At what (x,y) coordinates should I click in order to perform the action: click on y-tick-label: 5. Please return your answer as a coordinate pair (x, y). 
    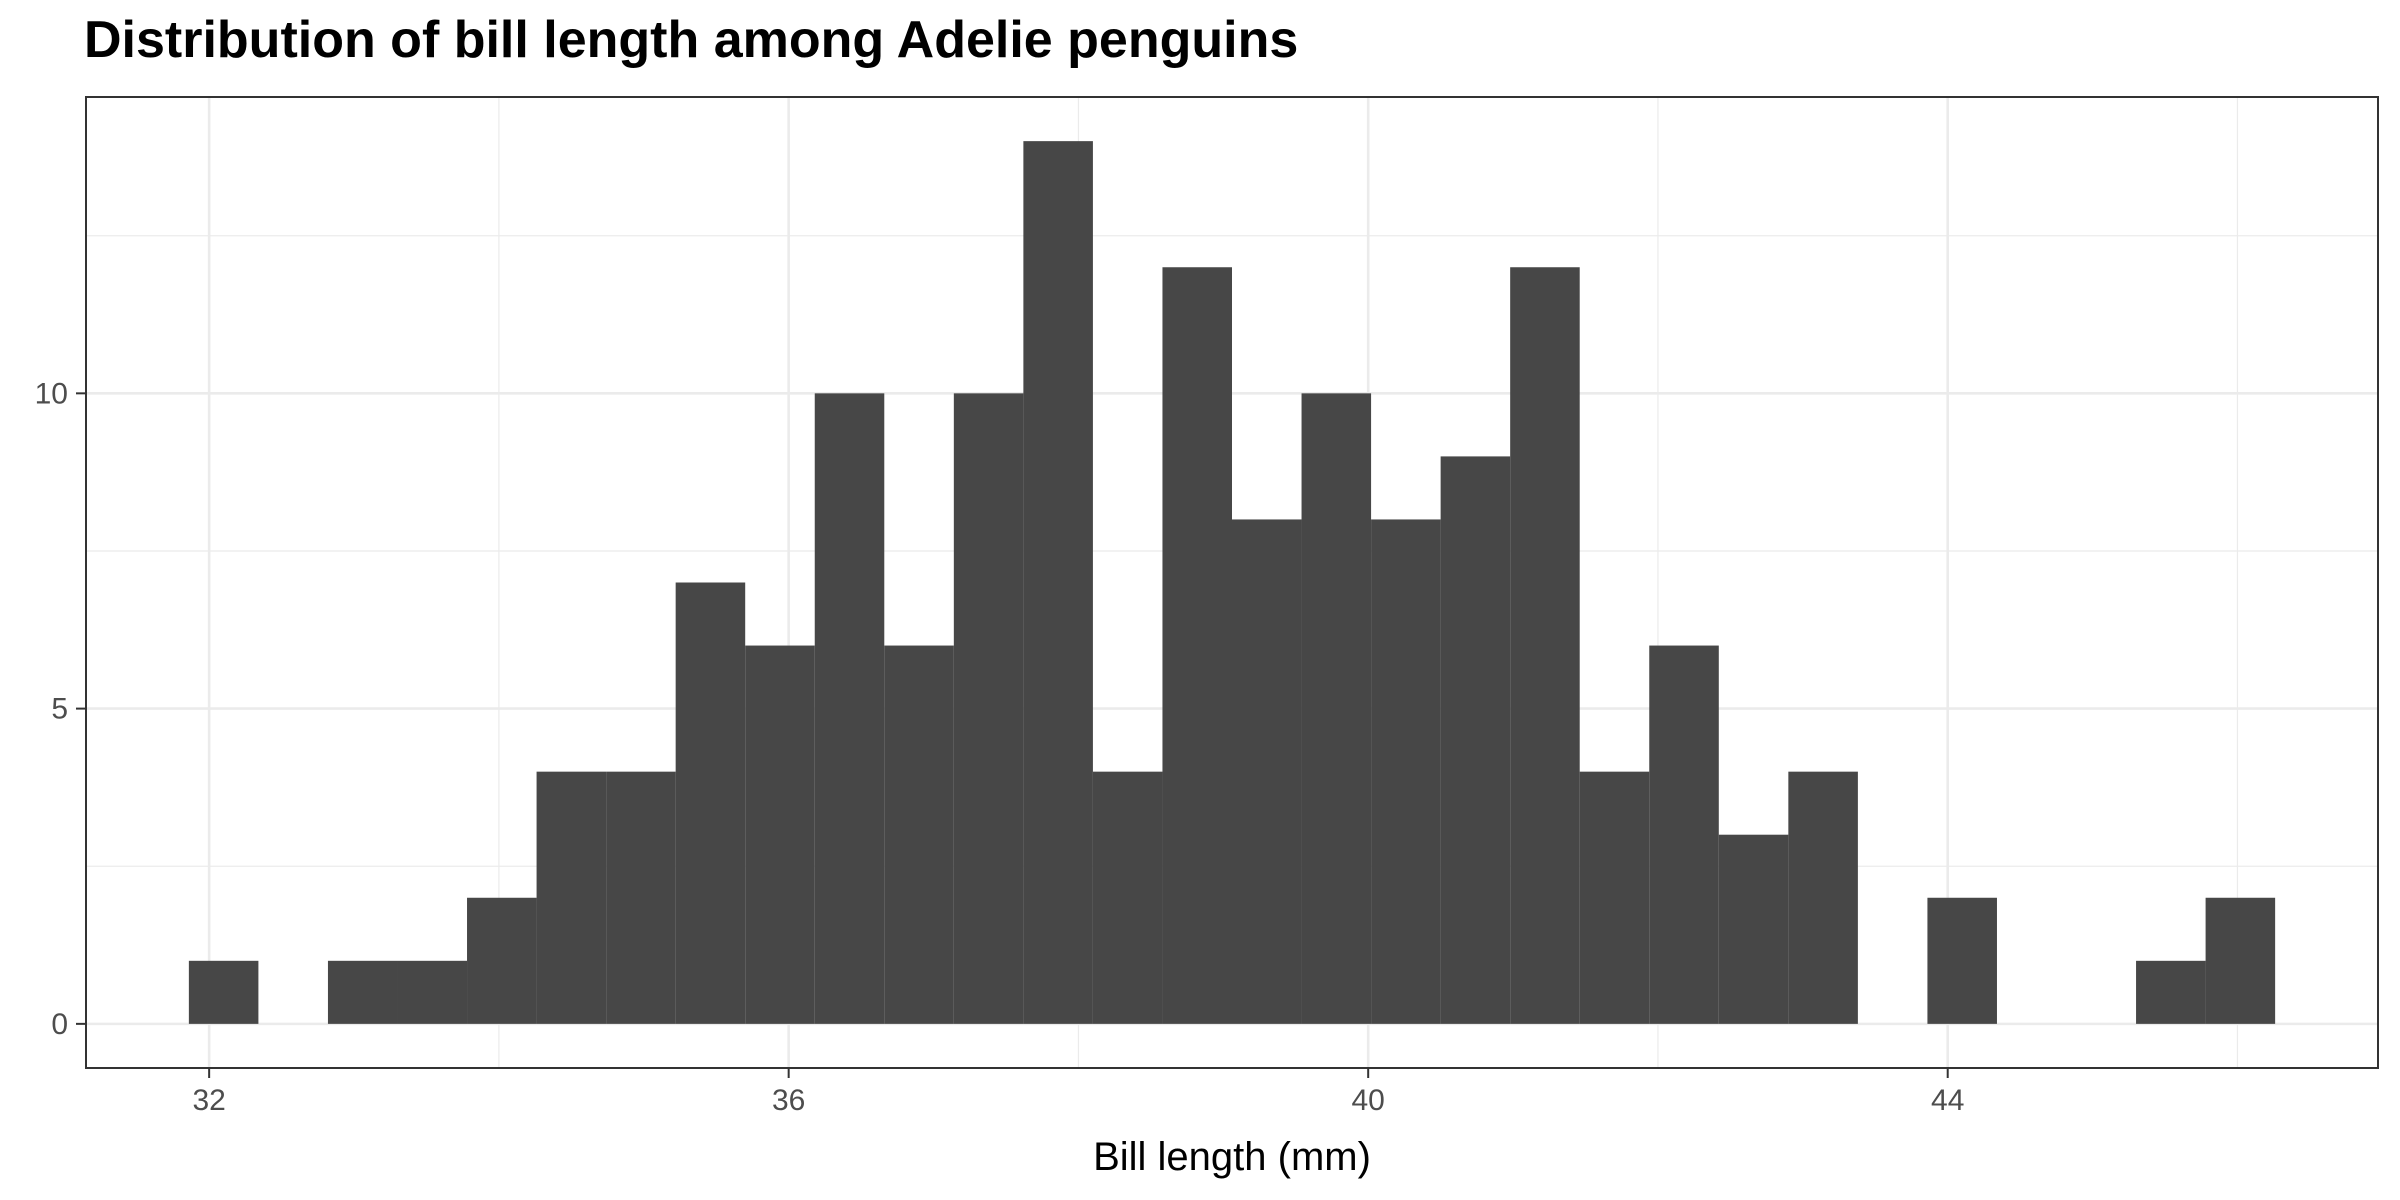
    Looking at the image, I should click on (59, 709).